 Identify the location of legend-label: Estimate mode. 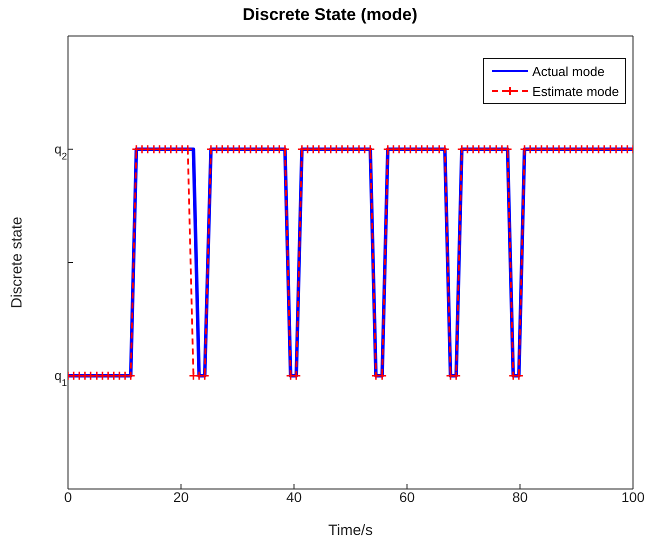
(575, 91).